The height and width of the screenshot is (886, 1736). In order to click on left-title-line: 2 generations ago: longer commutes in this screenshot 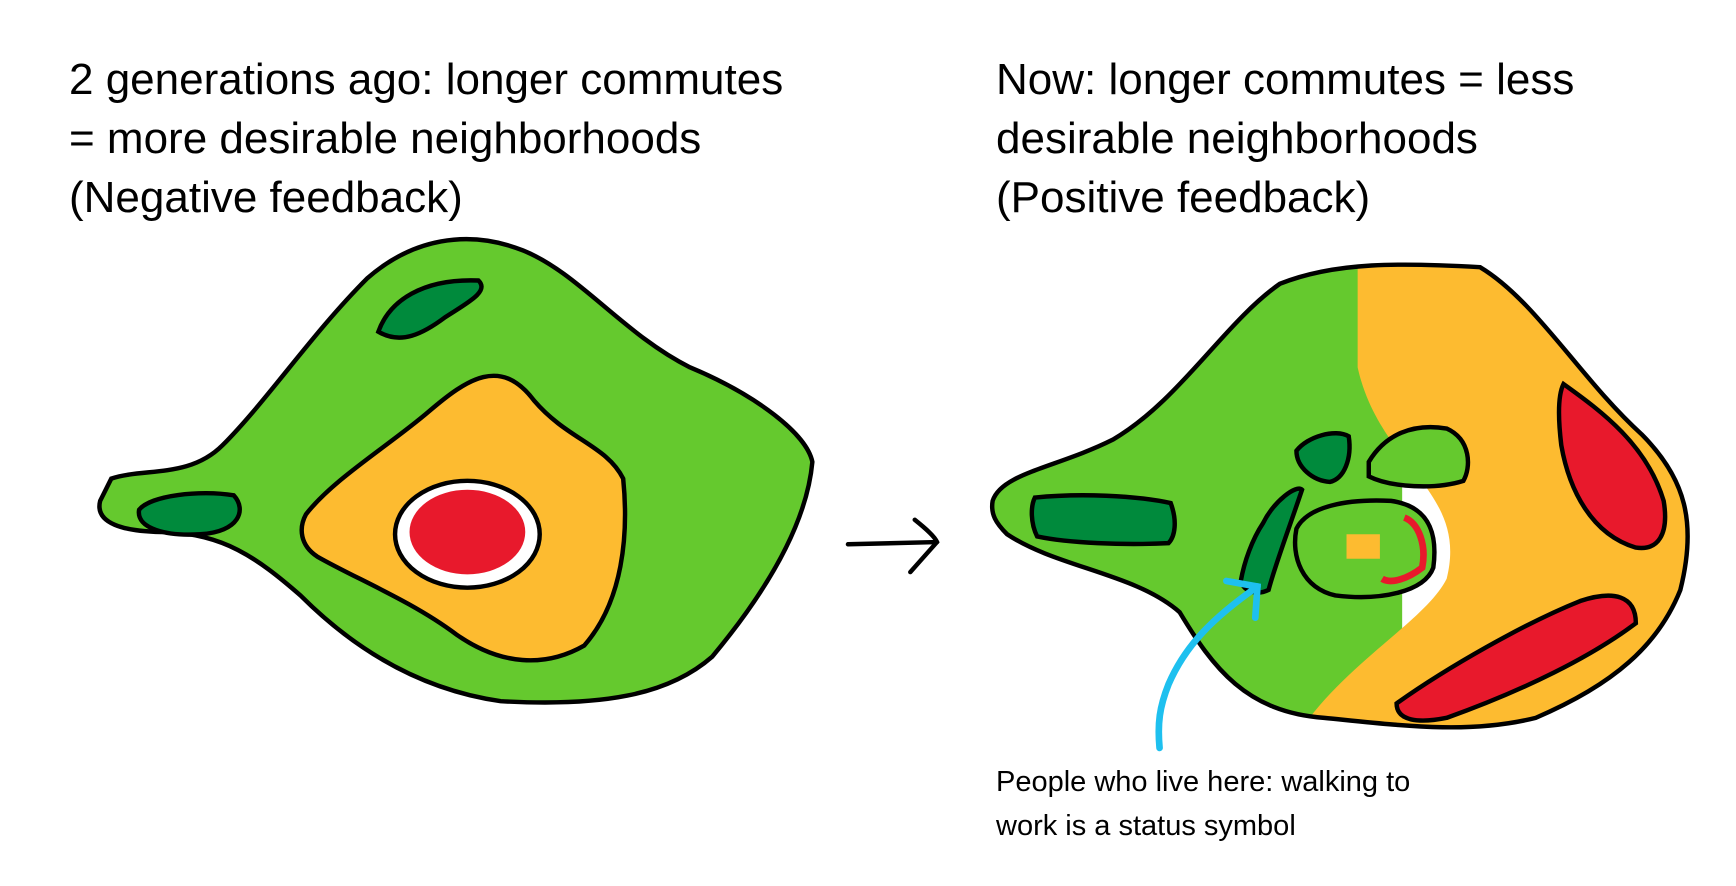, I will do `click(426, 79)`.